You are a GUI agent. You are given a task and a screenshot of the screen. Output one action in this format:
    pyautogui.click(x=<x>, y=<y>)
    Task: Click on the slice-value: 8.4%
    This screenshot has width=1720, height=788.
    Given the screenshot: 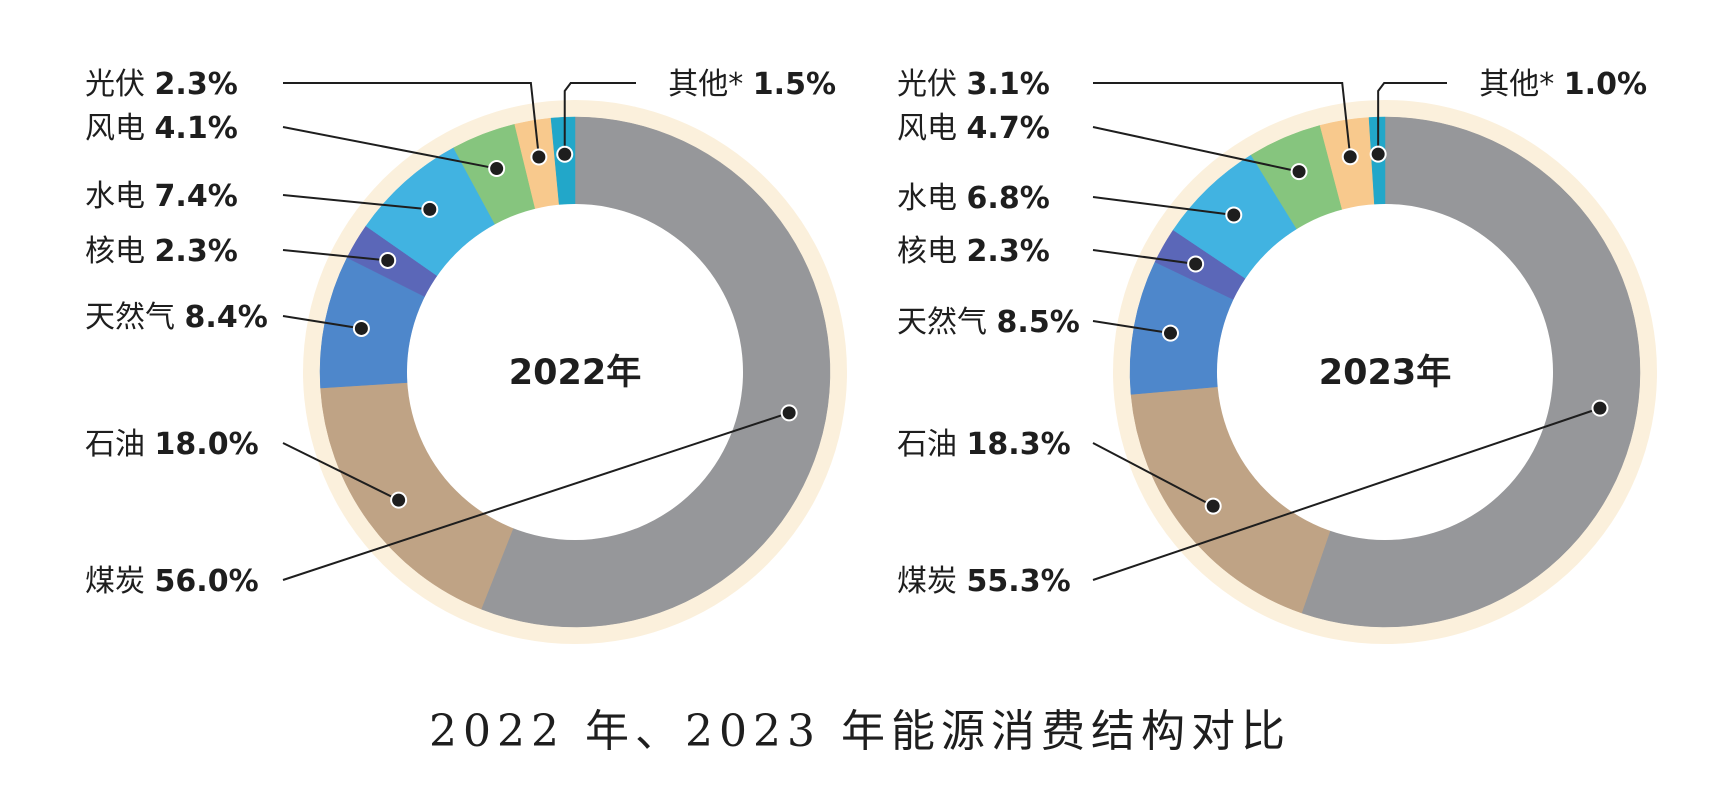 What is the action you would take?
    pyautogui.click(x=226, y=317)
    